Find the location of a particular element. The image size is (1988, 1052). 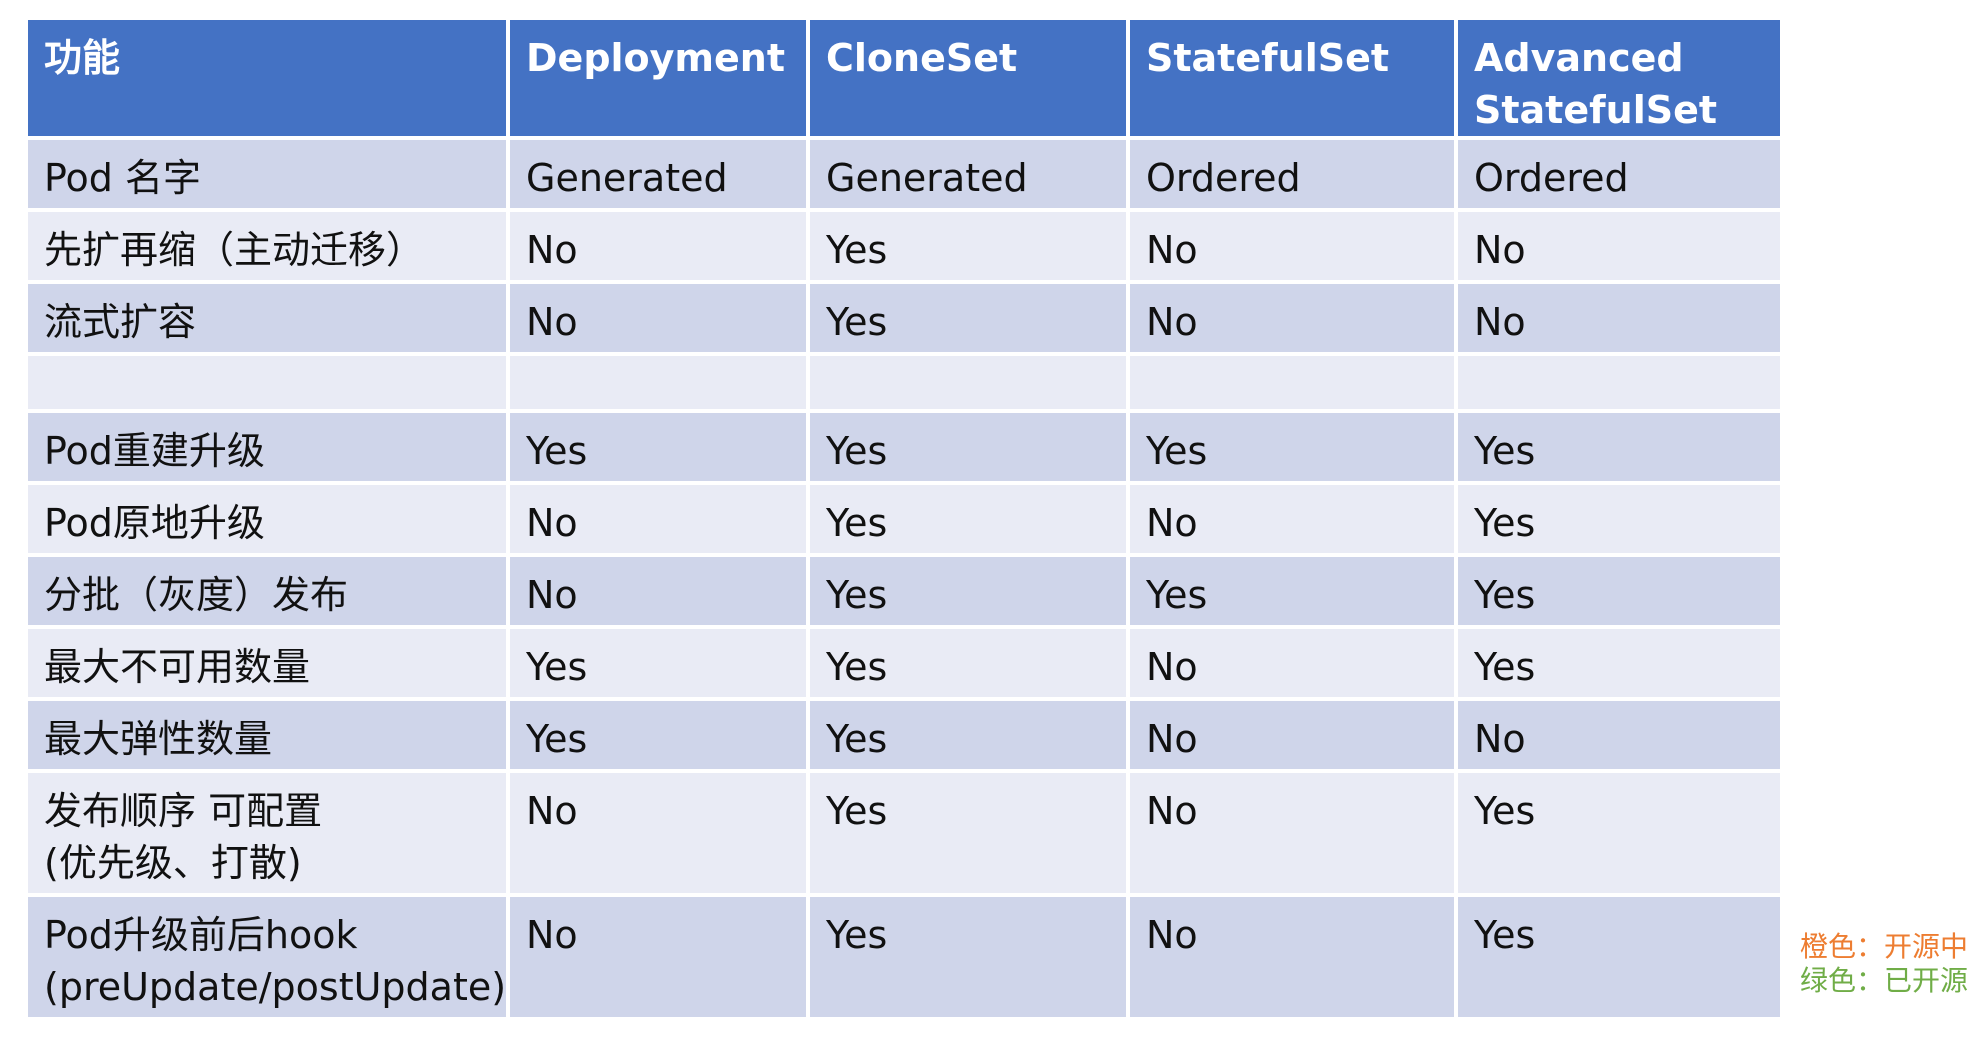

table-row: 最大弹性数量 Yes Yes No No is located at coordinates (904, 735).